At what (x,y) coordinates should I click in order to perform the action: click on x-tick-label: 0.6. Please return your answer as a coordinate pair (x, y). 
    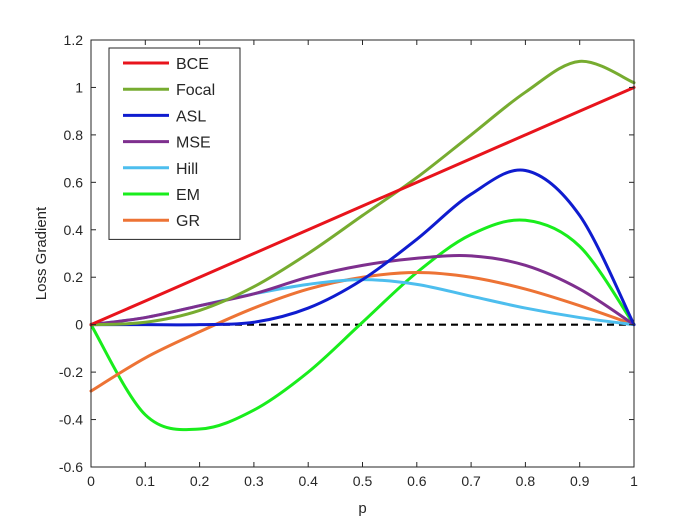
    Looking at the image, I should click on (417, 481).